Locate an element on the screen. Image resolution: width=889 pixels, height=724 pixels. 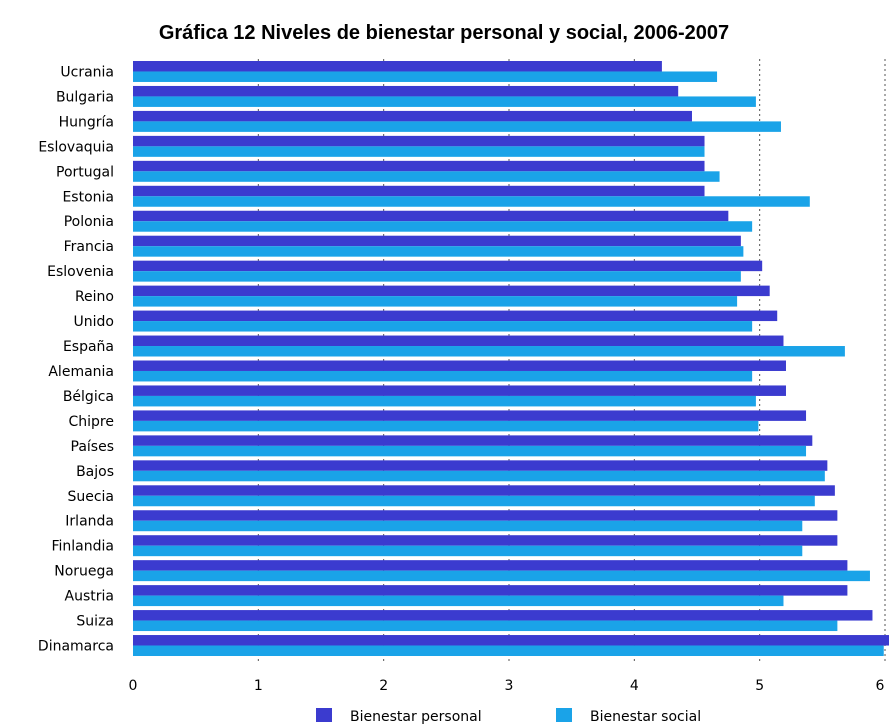
category-label: Dinamarca is located at coordinates (76, 647).